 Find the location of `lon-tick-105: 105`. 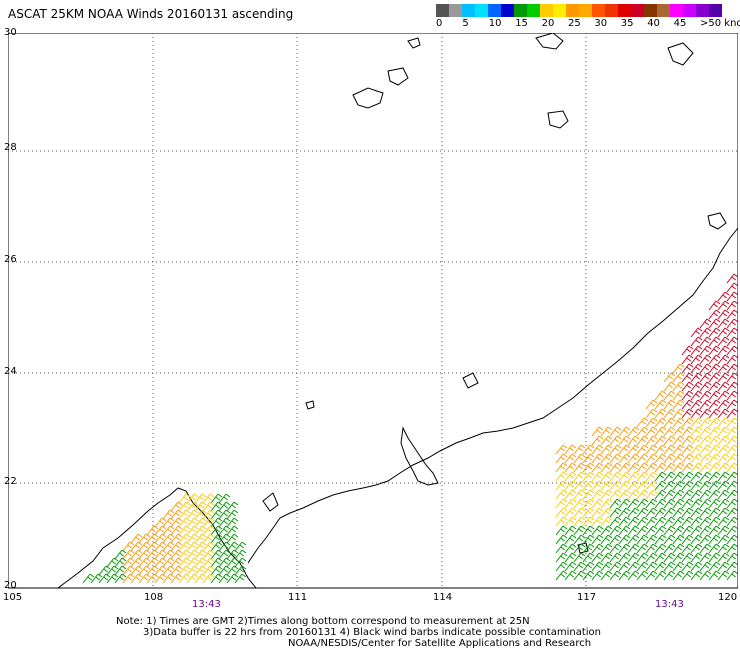

lon-tick-105: 105 is located at coordinates (13, 597).